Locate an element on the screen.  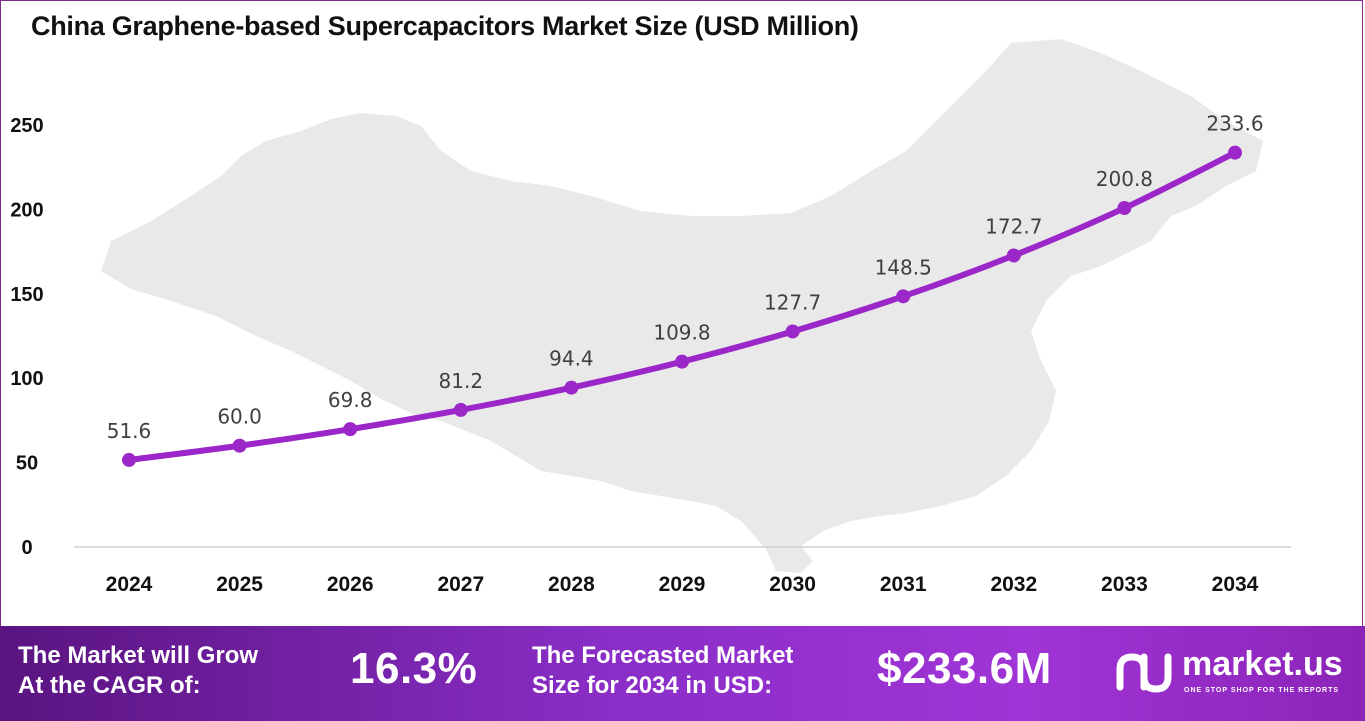
market-us-logo-icon is located at coordinates (1144, 673).